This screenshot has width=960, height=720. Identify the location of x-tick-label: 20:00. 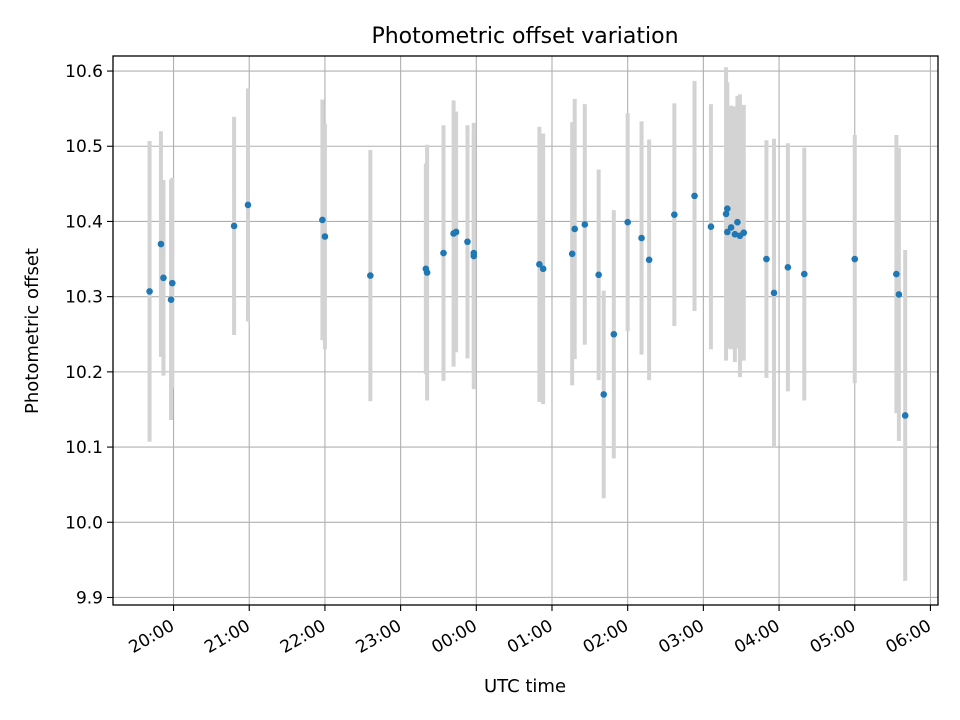
(152, 637).